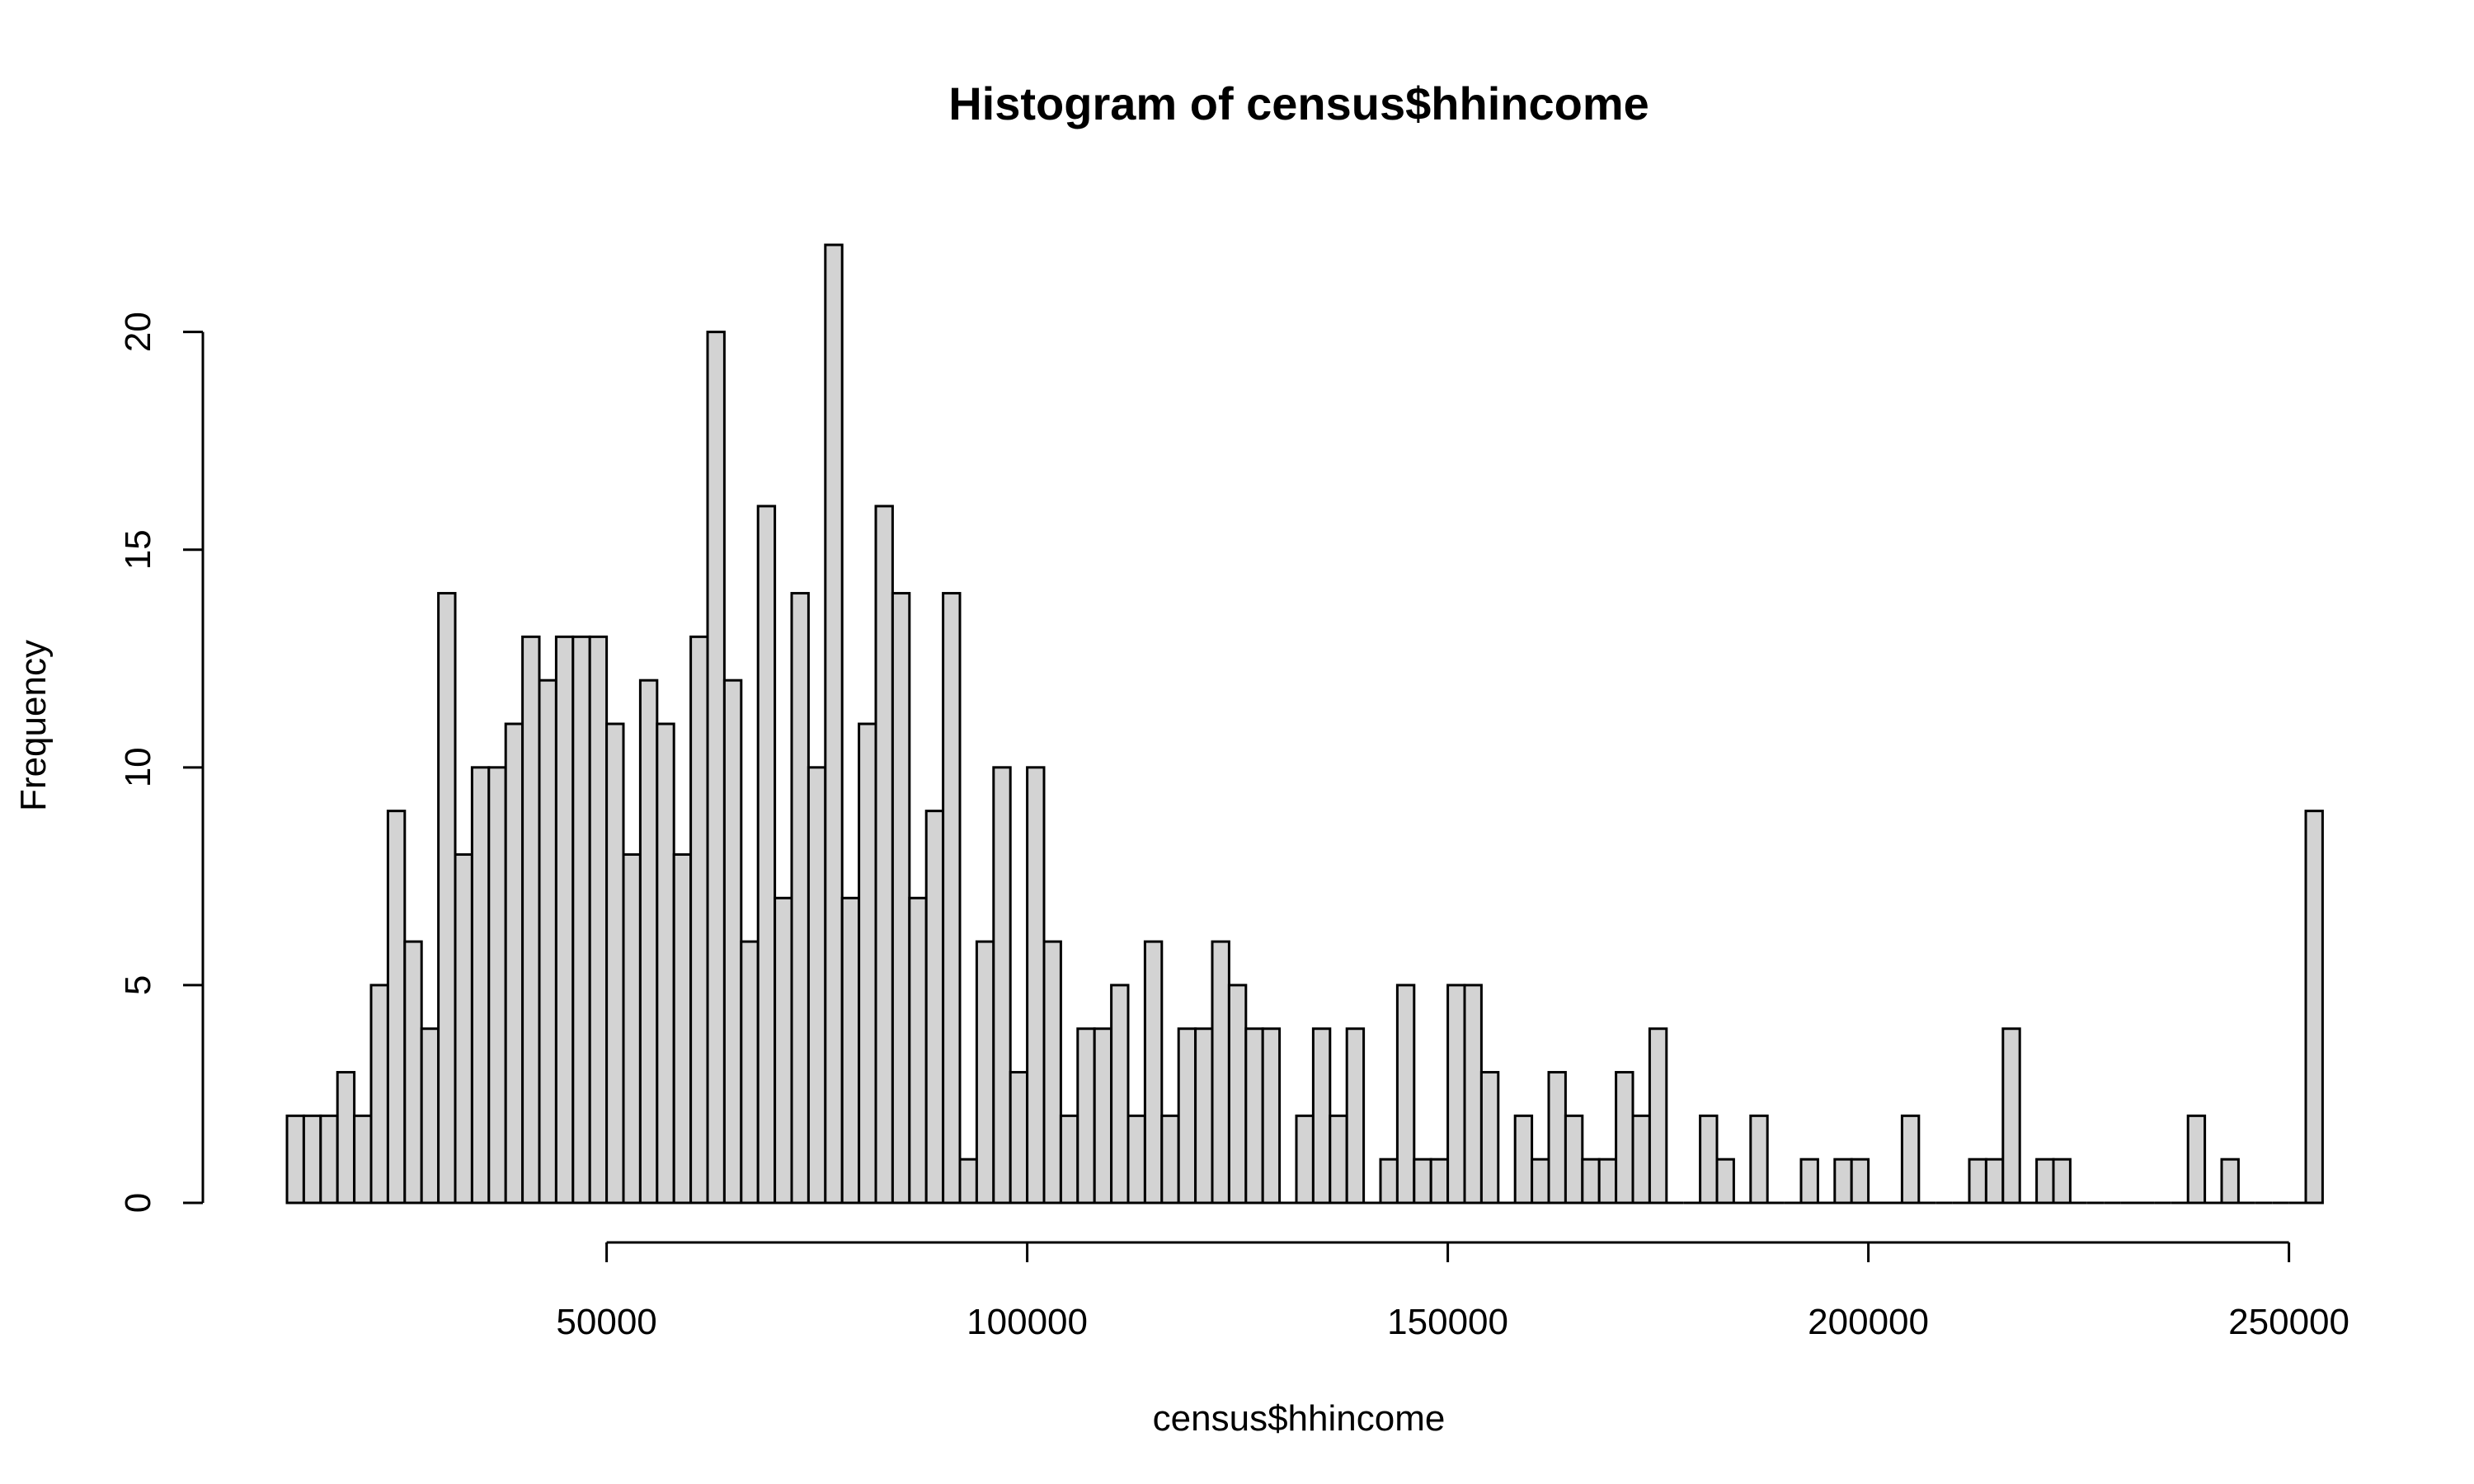  What do you see at coordinates (1298, 103) in the screenshot?
I see `chart-title: Histogram of census$hhincome` at bounding box center [1298, 103].